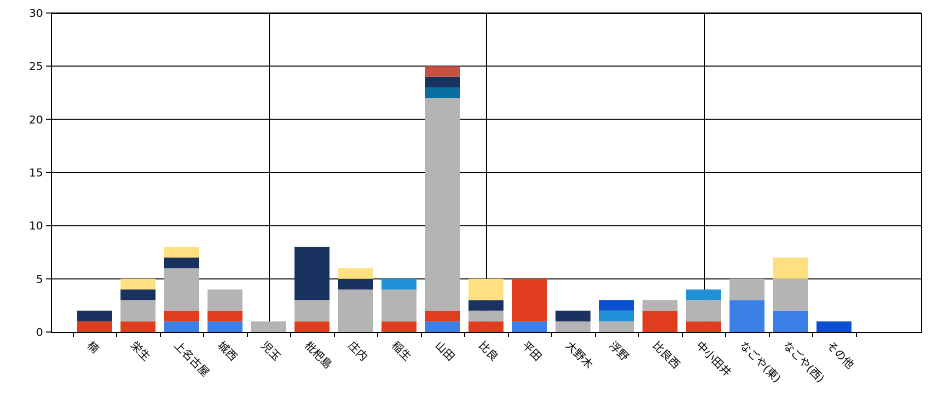  Describe the element at coordinates (713, 358) in the screenshot. I see `x-category-label: 中小田井` at that location.